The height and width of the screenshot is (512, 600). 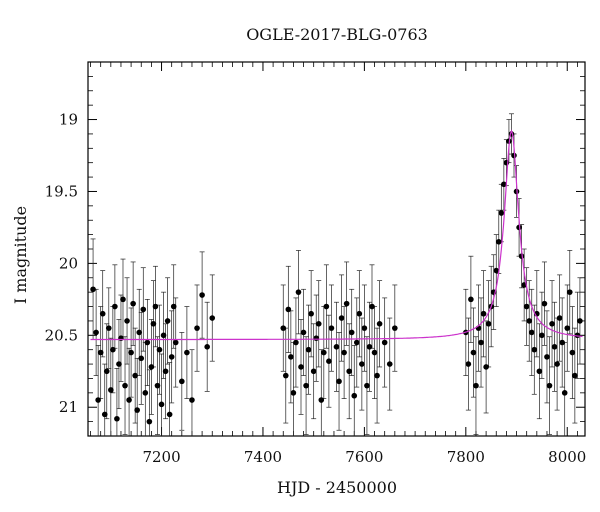 What do you see at coordinates (337, 34) in the screenshot?
I see `chart-title: OGLE-2017-BLG-0763` at bounding box center [337, 34].